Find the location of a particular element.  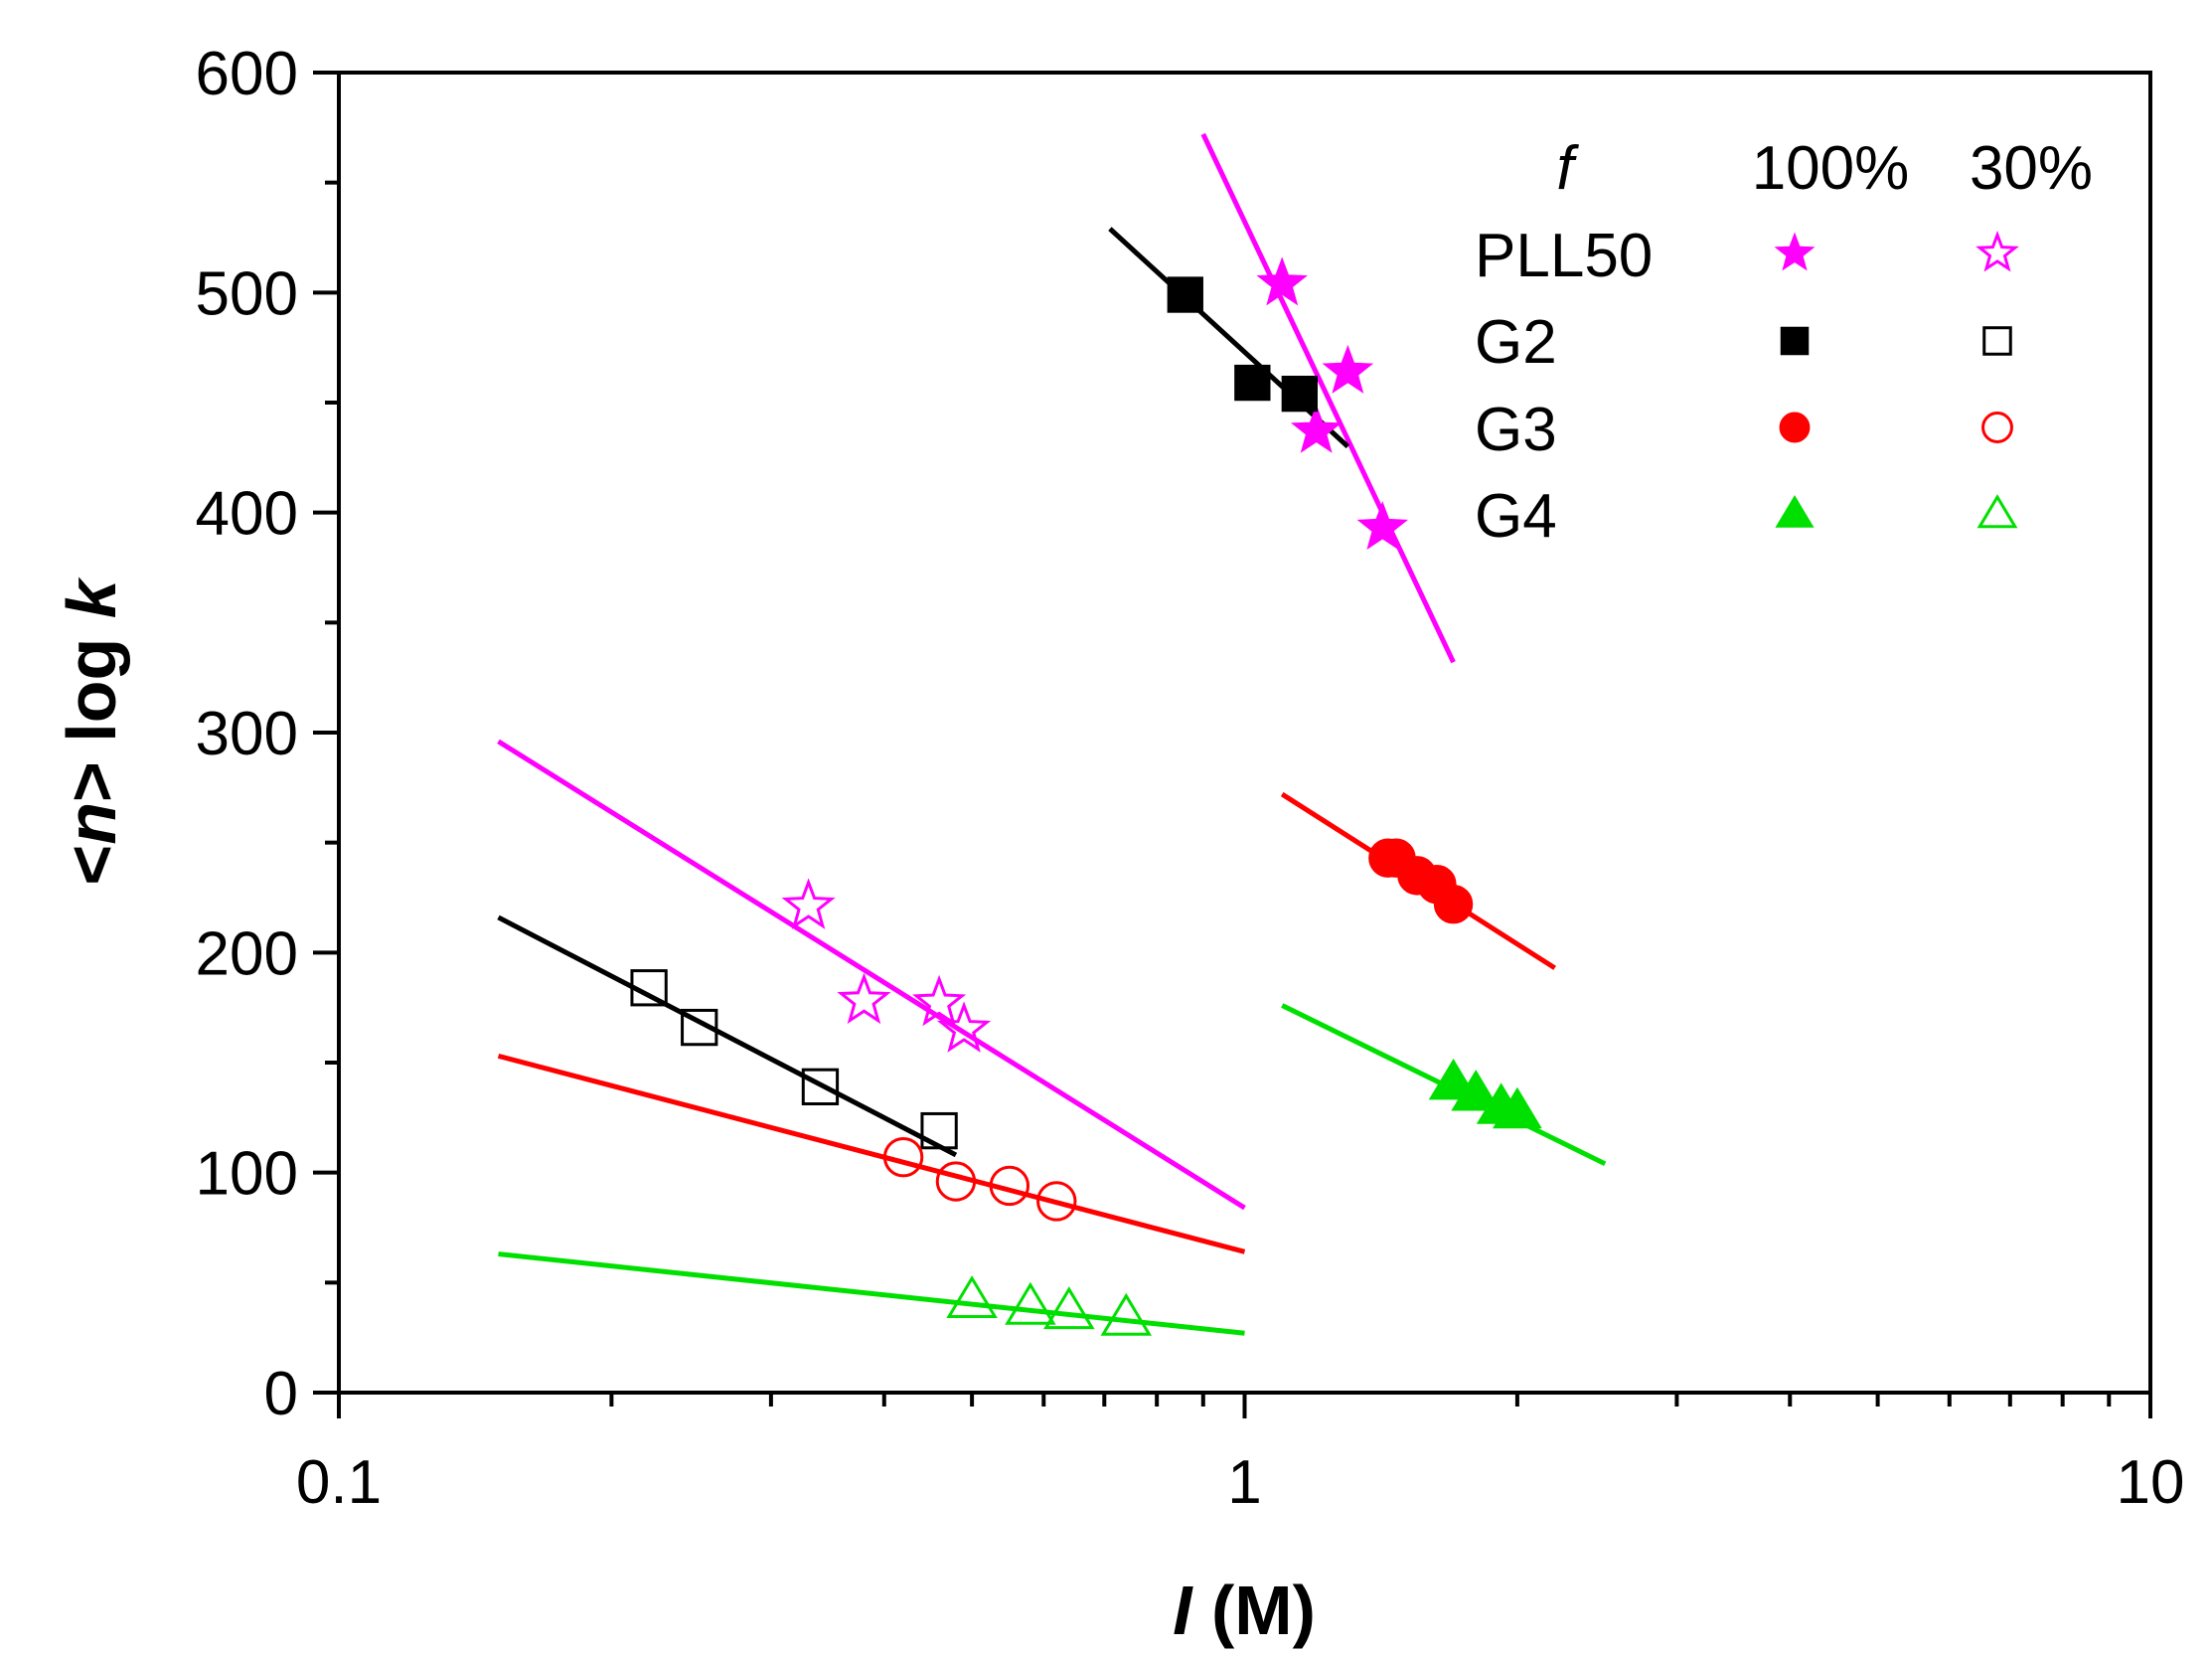

y-tick-label: 600 is located at coordinates (247, 74).